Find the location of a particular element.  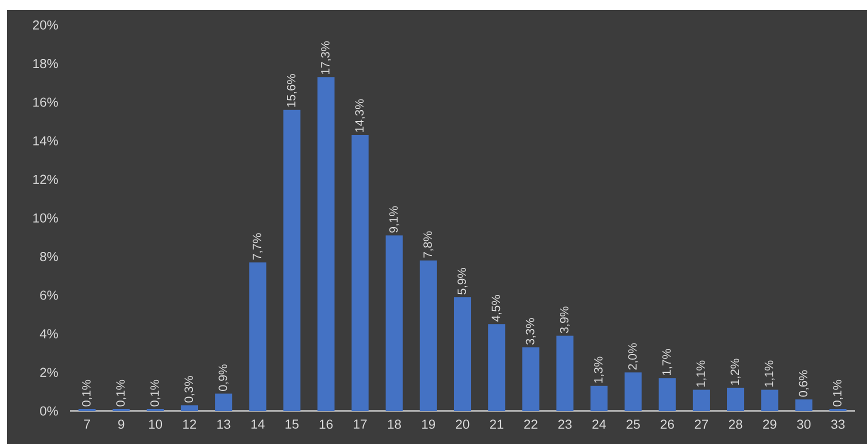

x-tick-label: 24 is located at coordinates (599, 424).